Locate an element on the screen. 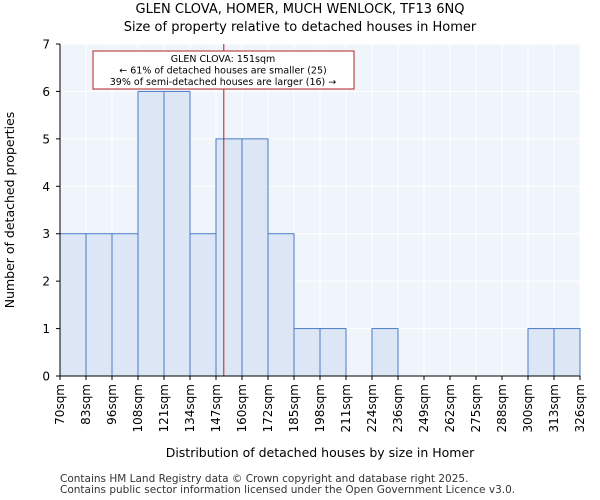 The height and width of the screenshot is (500, 600). x-tick-label: 121sqm is located at coordinates (164, 408).